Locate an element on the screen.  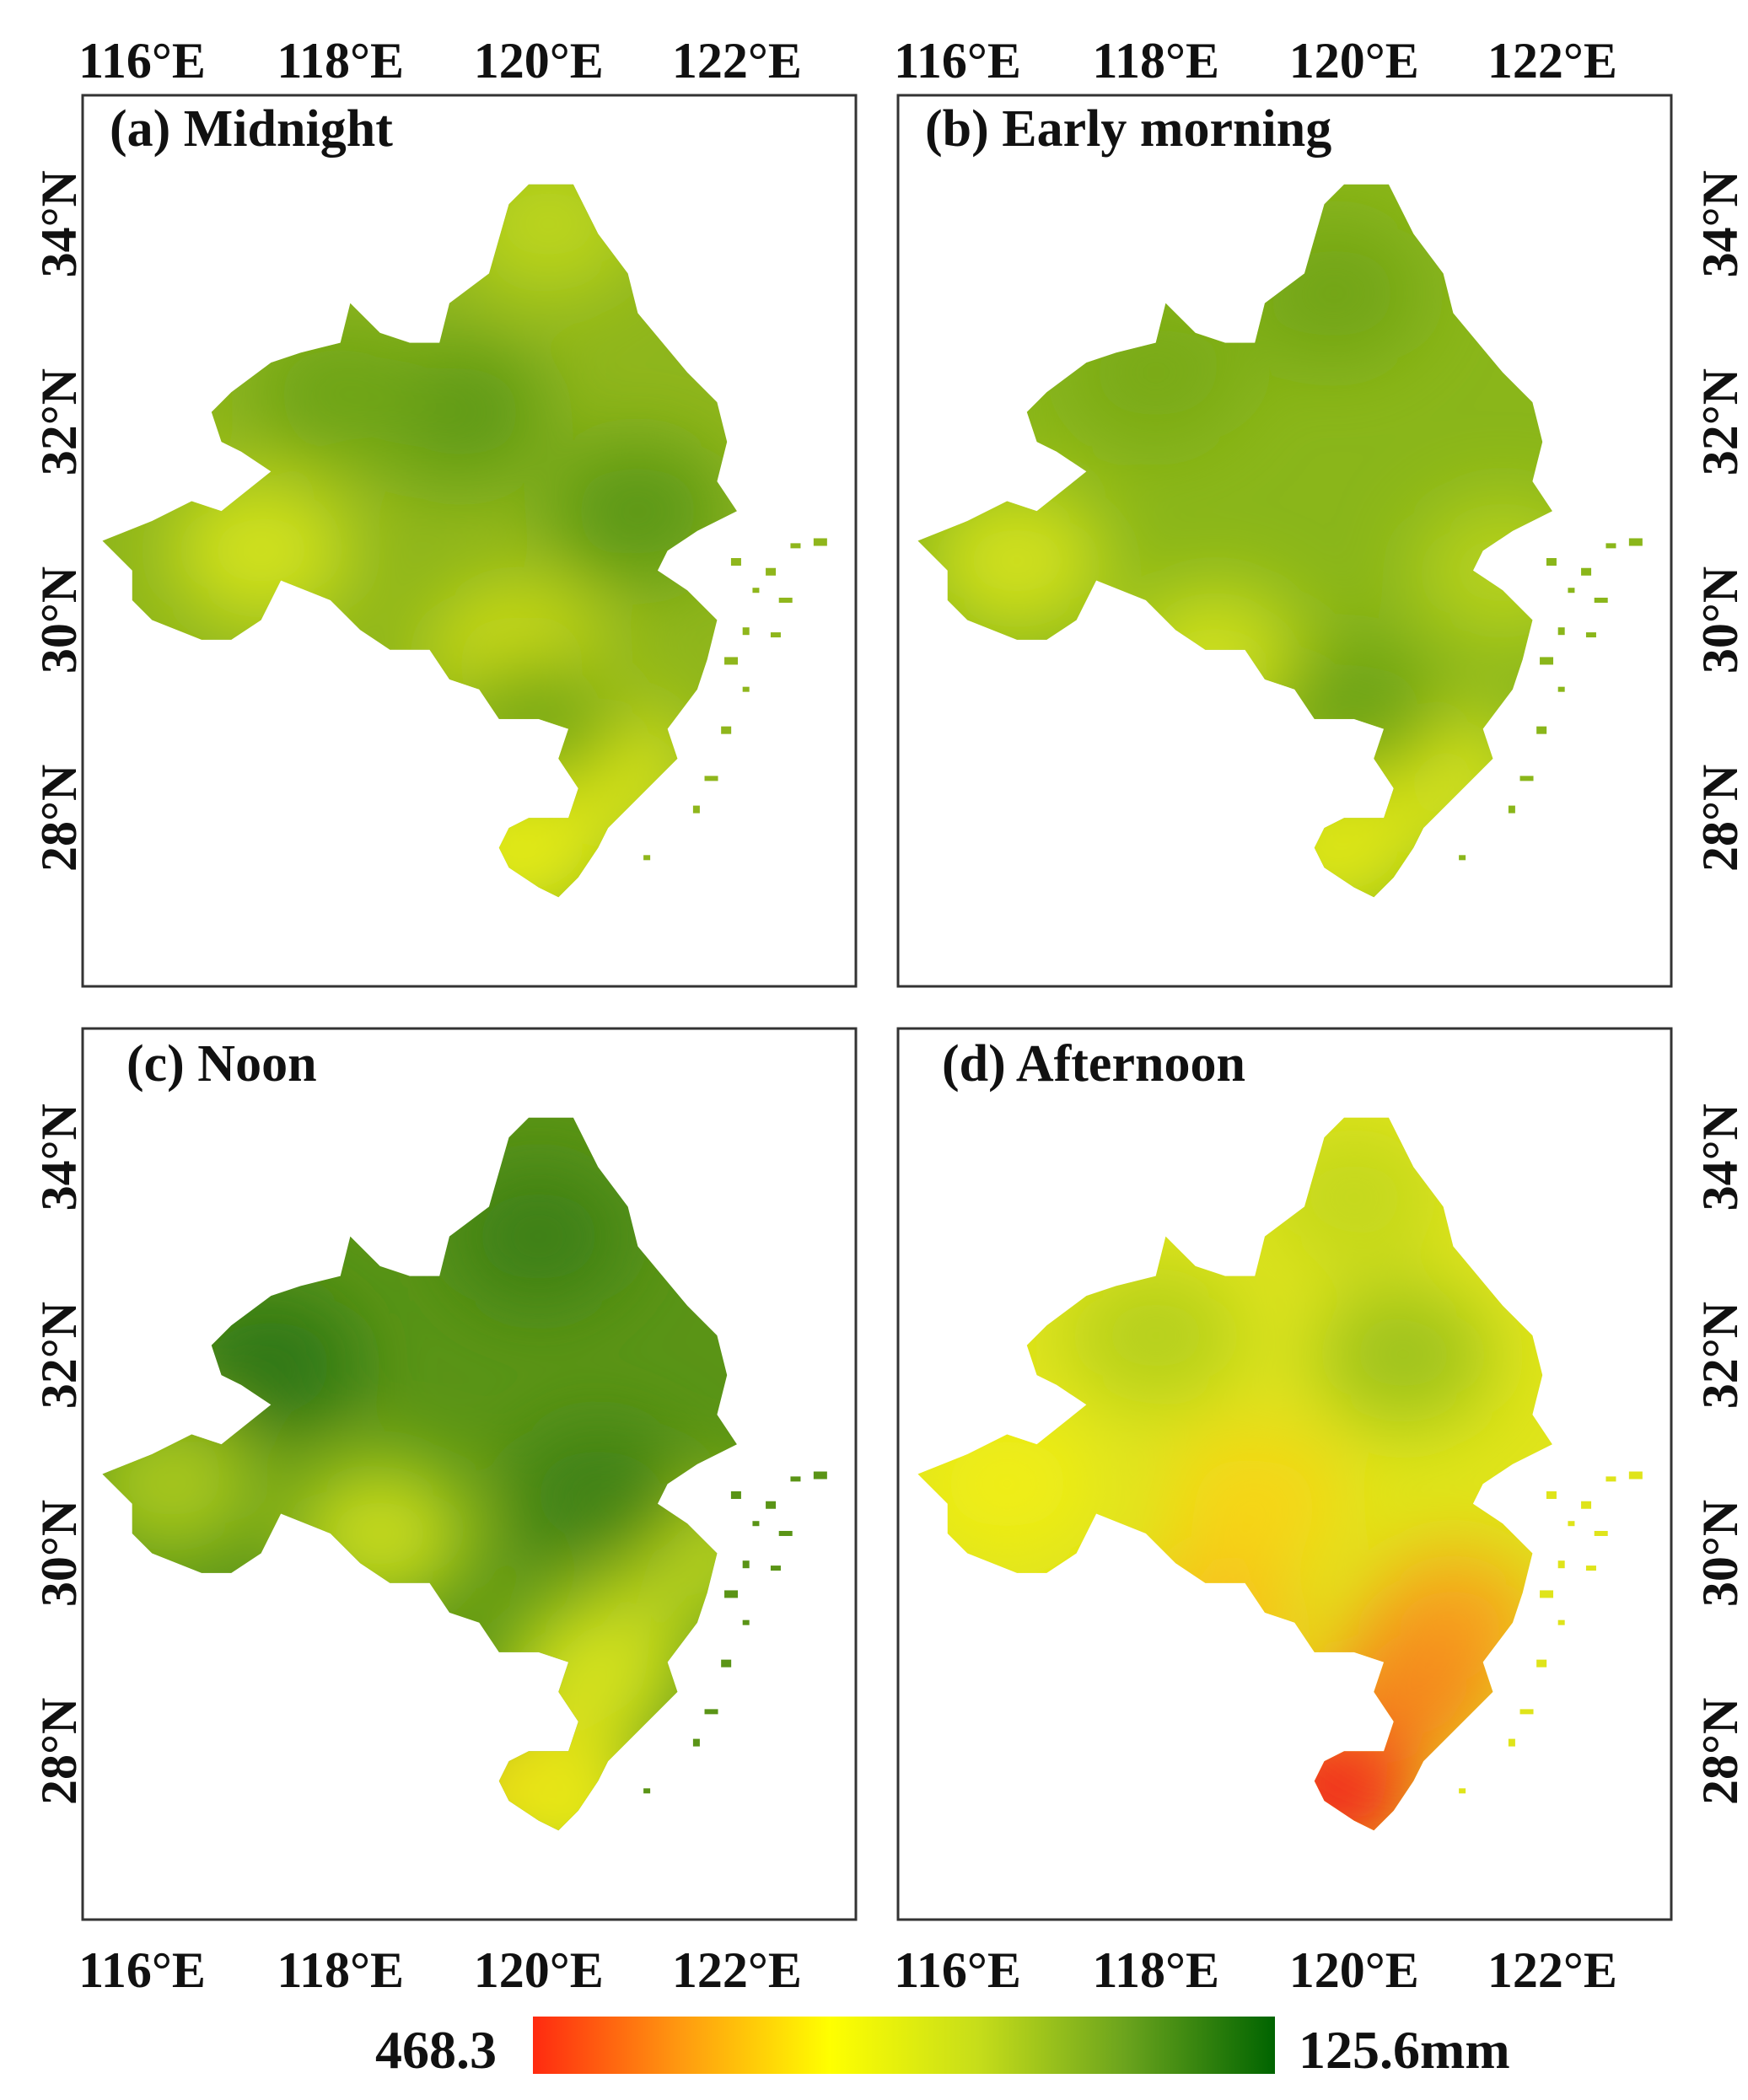
x-axis-top-left: 116°E 118°E 120°E 122°E is located at coordinates (440, 61).